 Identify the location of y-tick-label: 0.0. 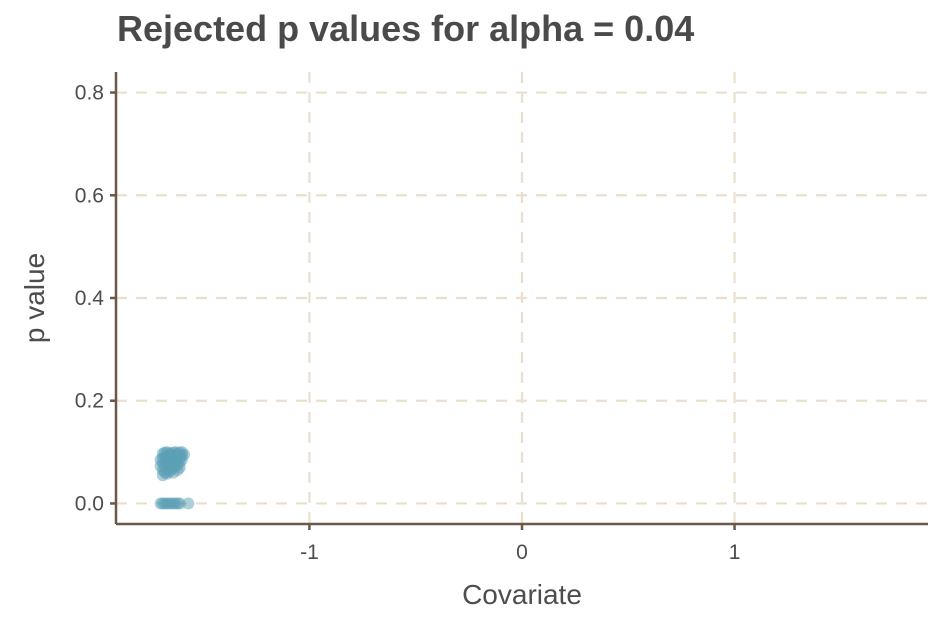
(89, 503).